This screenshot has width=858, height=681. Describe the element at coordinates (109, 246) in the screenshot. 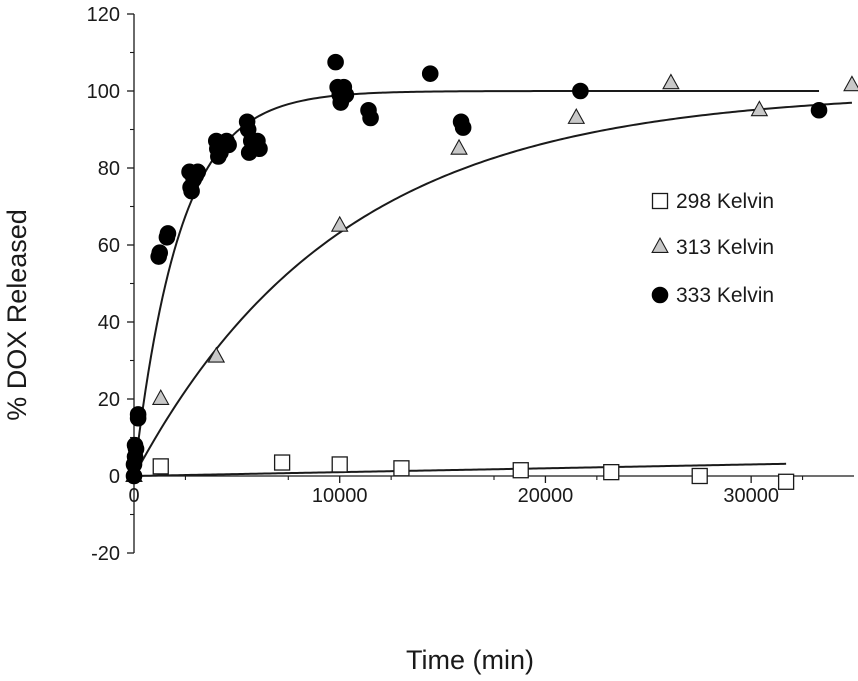

I see `y-tick-label: 60` at that location.